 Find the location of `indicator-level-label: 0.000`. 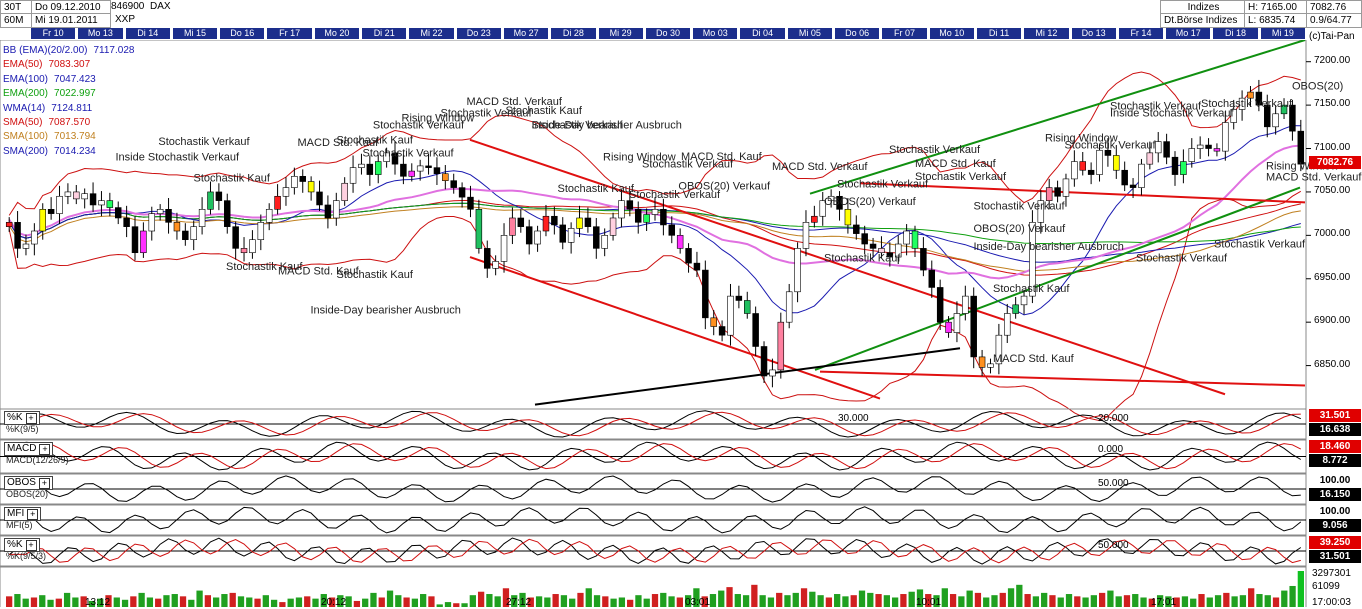

indicator-level-label: 0.000 is located at coordinates (1111, 449).